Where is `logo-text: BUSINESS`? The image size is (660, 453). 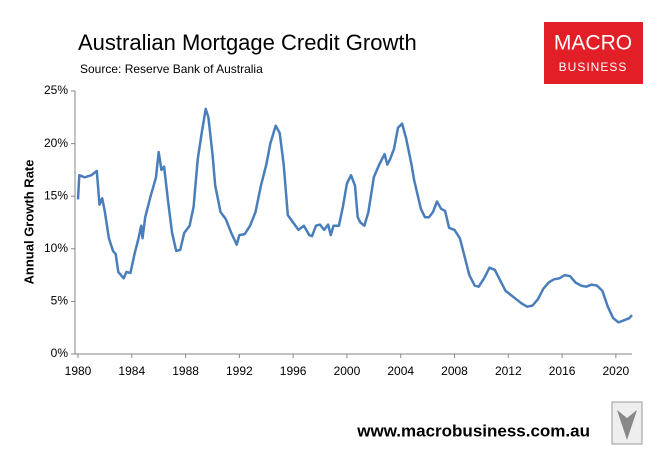 logo-text: BUSINESS is located at coordinates (593, 67).